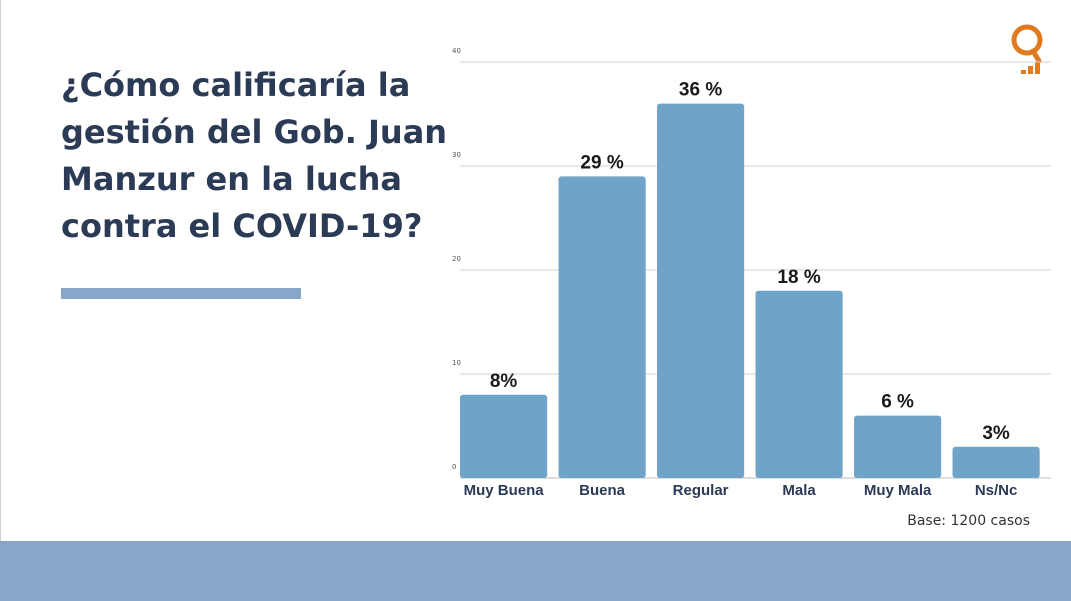 This screenshot has width=1071, height=601. Describe the element at coordinates (535, 571) in the screenshot. I see `footer-band` at that location.